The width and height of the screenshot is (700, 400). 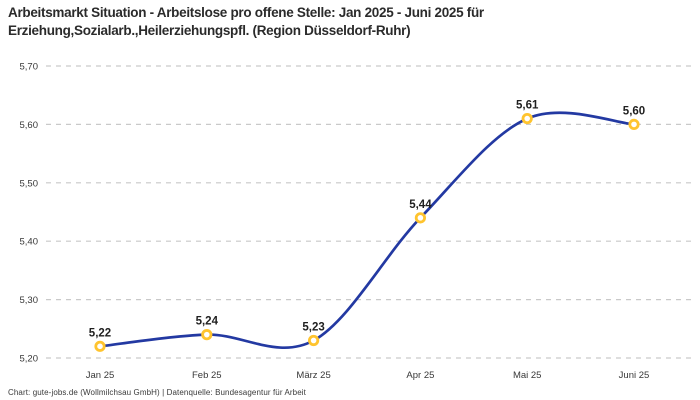 What do you see at coordinates (29, 183) in the screenshot?
I see `y-axis-tick-label: 5,50` at bounding box center [29, 183].